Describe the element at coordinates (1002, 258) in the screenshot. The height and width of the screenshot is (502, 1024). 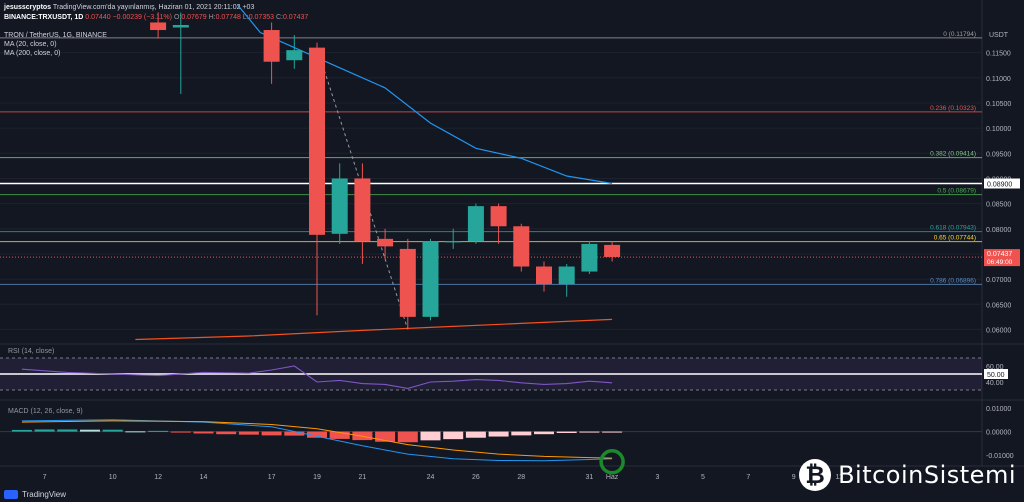
I see `current-price-tag` at that location.